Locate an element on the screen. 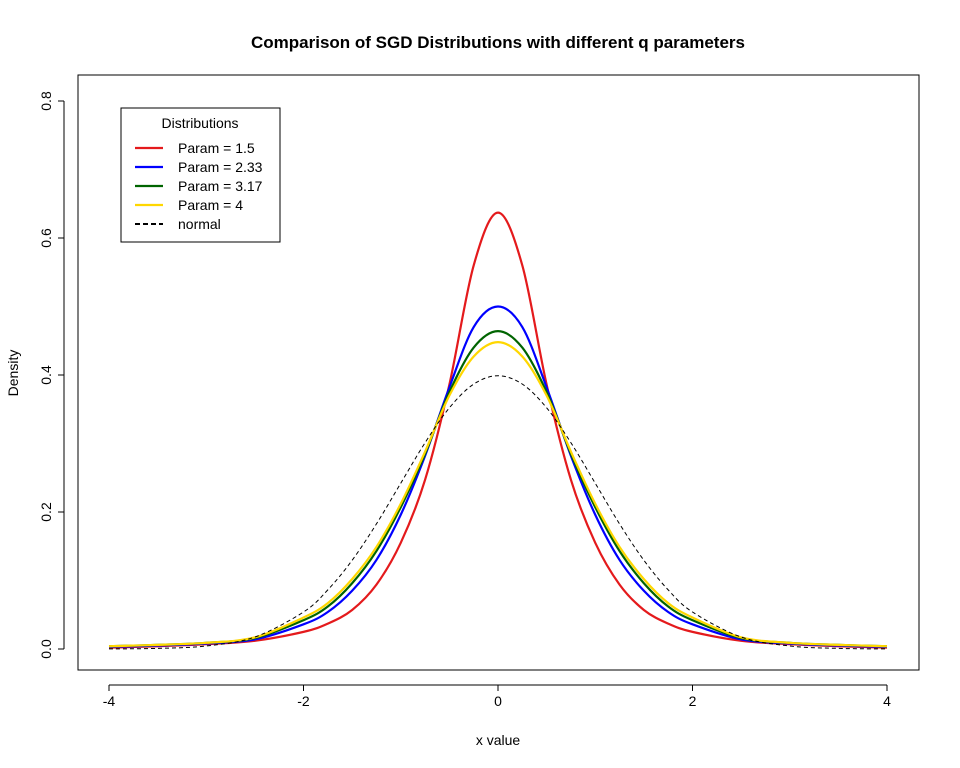 The width and height of the screenshot is (960, 768). y-axis: 0.0 0.2 0.4 0.6 0.8 is located at coordinates (51, 375).